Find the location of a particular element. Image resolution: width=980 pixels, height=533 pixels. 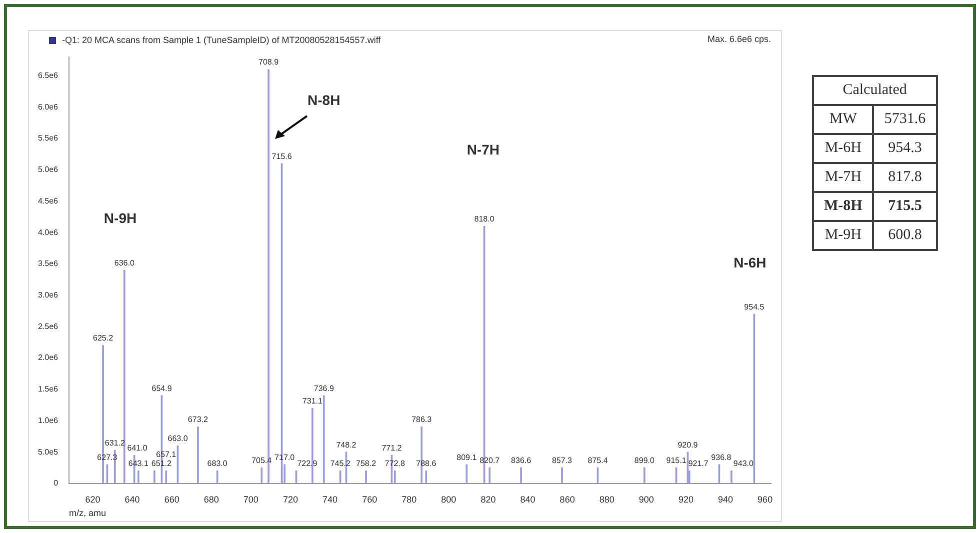

x-tick-label: 800 is located at coordinates (448, 499).